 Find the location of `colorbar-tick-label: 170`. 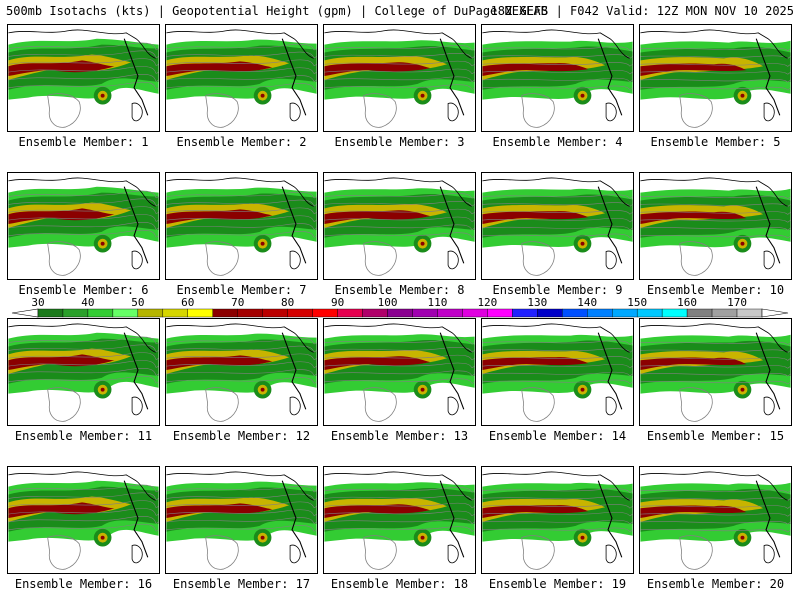

colorbar-tick-label: 170 is located at coordinates (737, 302).